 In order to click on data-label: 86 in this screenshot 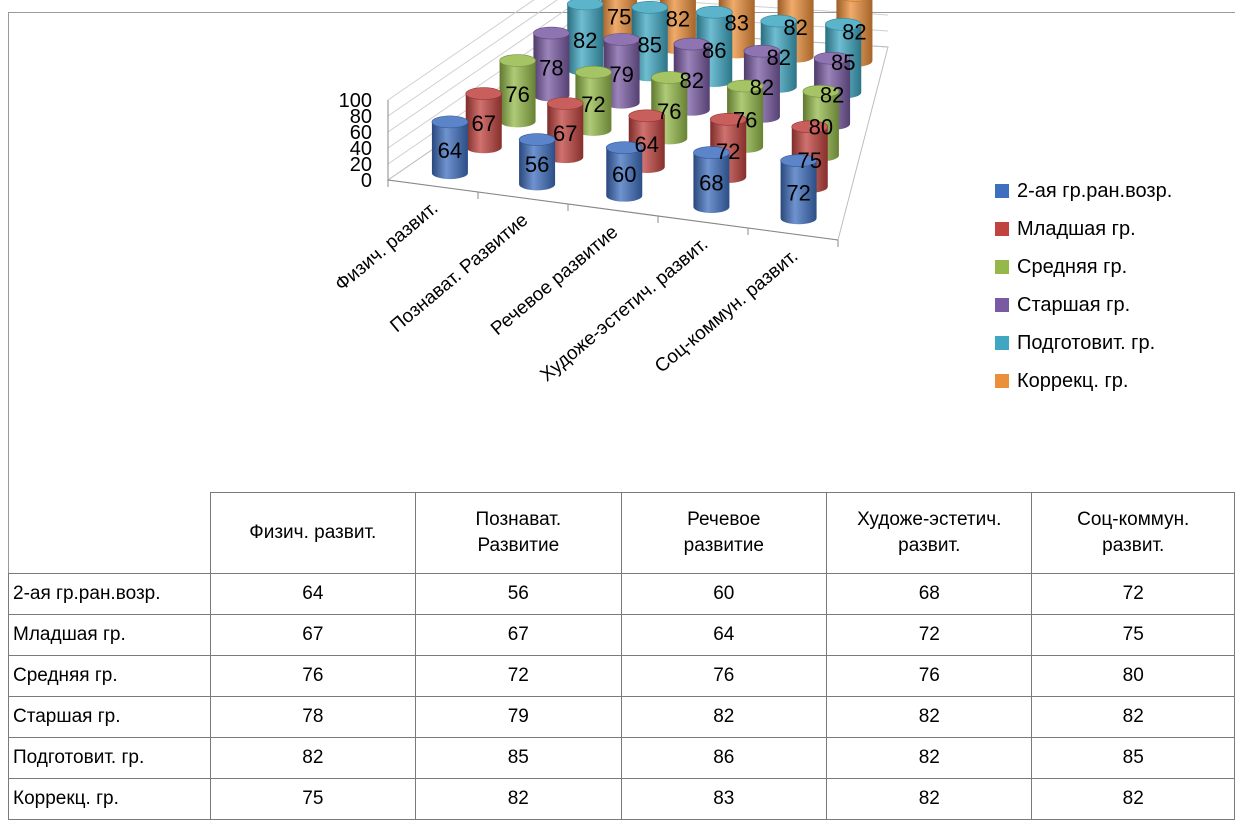, I will do `click(714, 50)`.